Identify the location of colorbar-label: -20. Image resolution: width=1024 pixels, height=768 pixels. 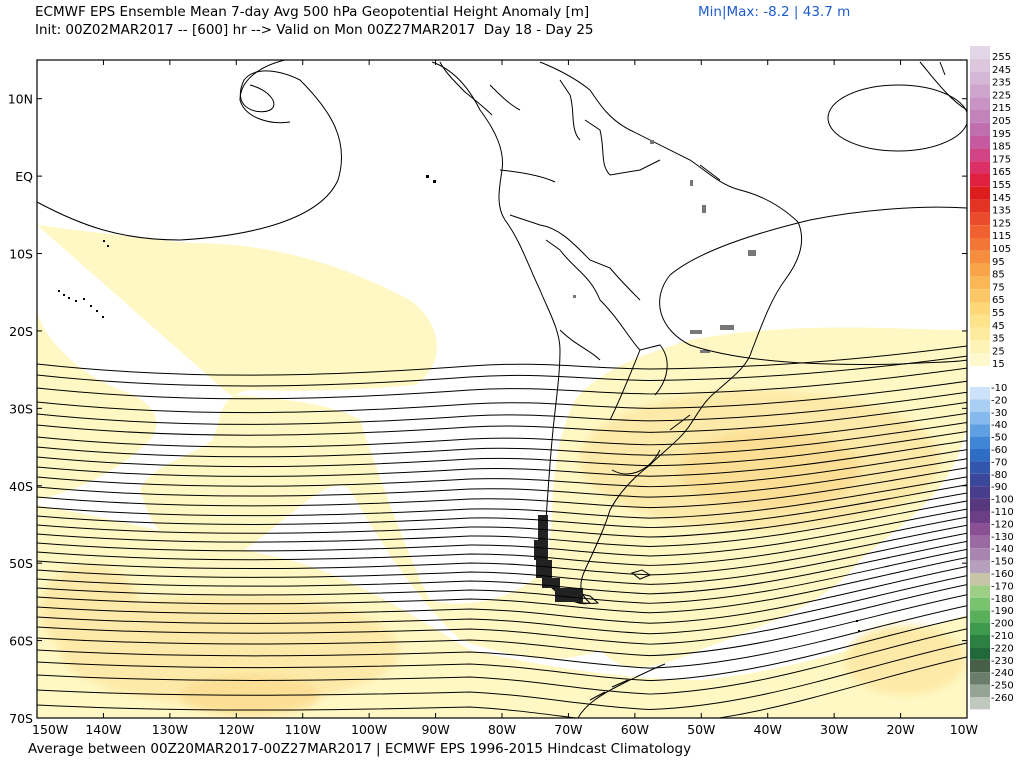
(999, 400).